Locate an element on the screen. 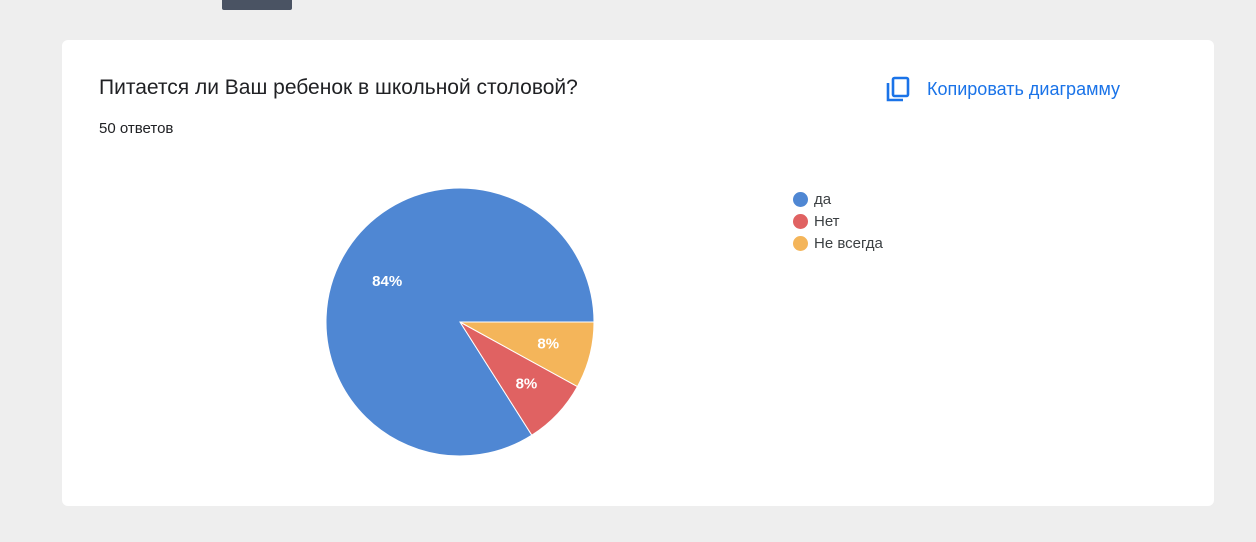 The image size is (1256, 542). active-tab-indicator is located at coordinates (257, 5).